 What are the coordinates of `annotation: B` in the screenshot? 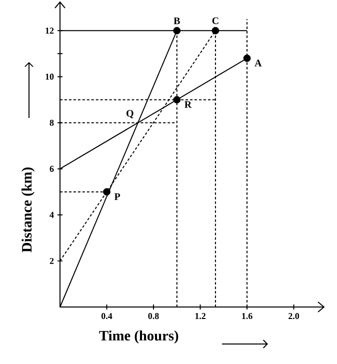 It's located at (177, 21).